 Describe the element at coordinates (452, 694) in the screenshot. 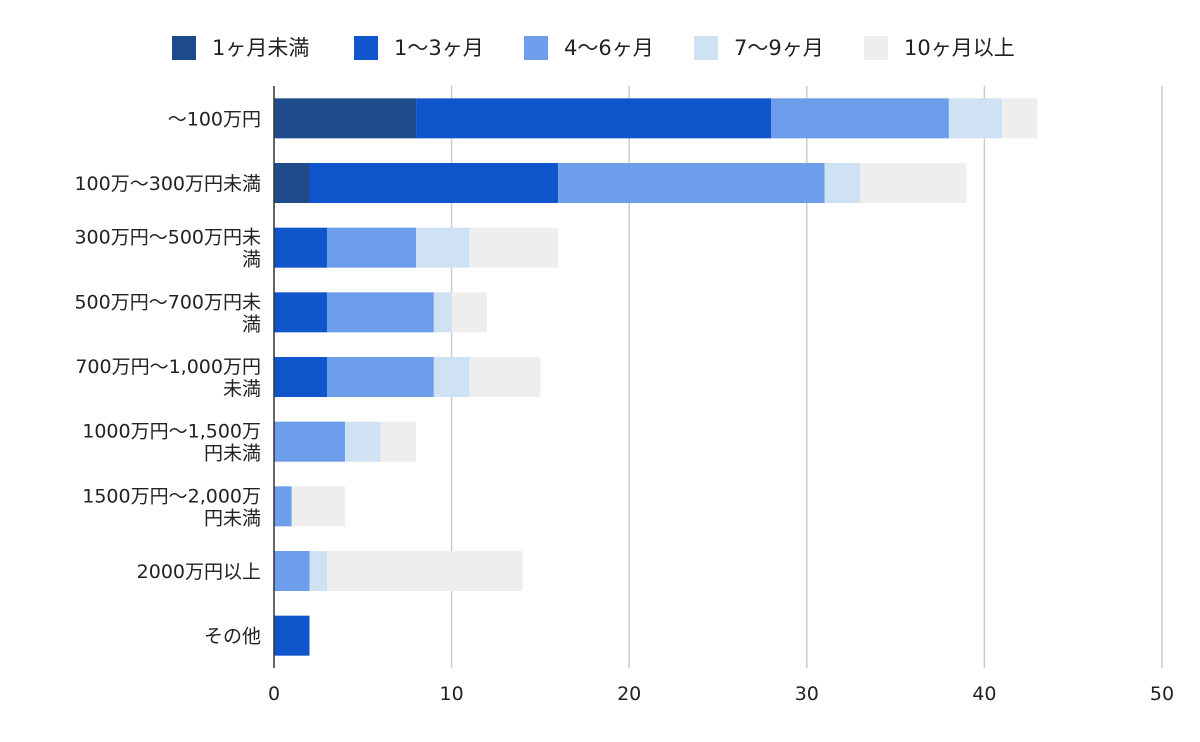

I see `x-tick-label-10: 10` at that location.